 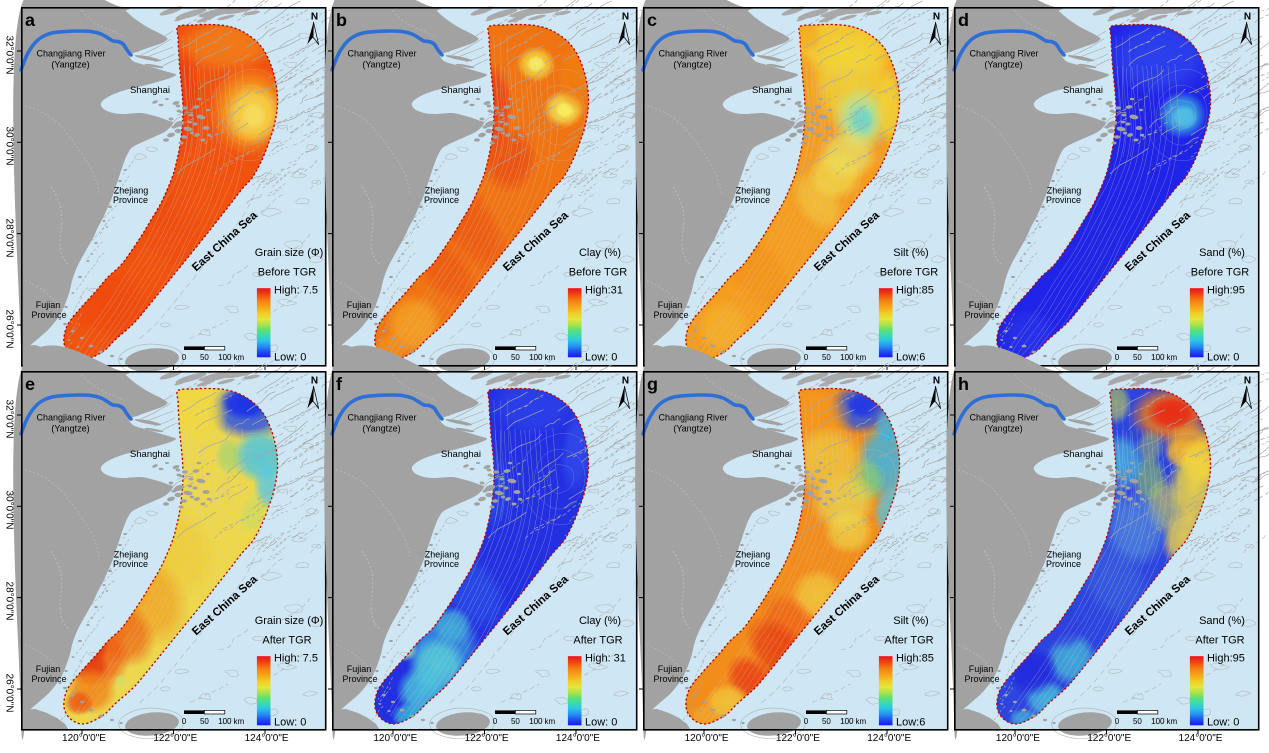 I want to click on svg-text: e, so click(x=30, y=383).